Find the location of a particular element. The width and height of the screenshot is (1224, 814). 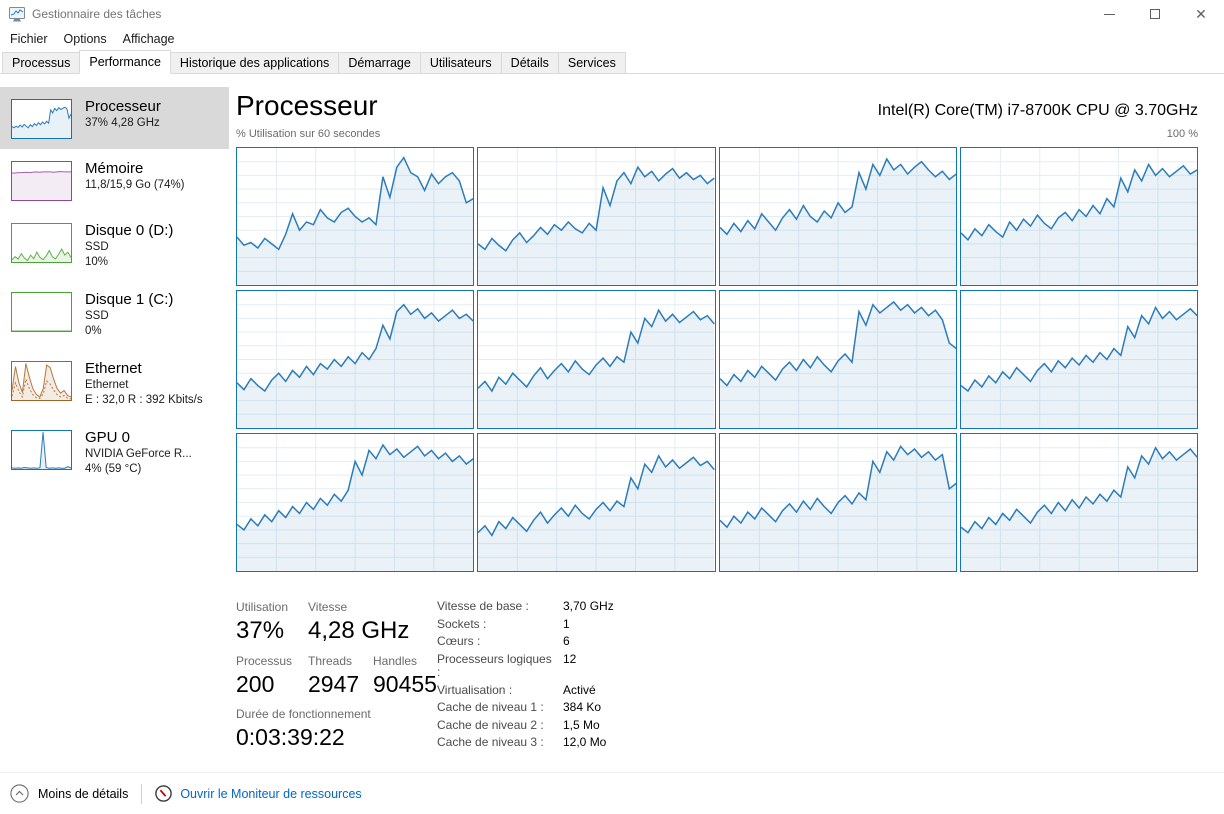

sidebar-item-disk1: Disque 1 (C:) SSD 0% is located at coordinates (114, 314).